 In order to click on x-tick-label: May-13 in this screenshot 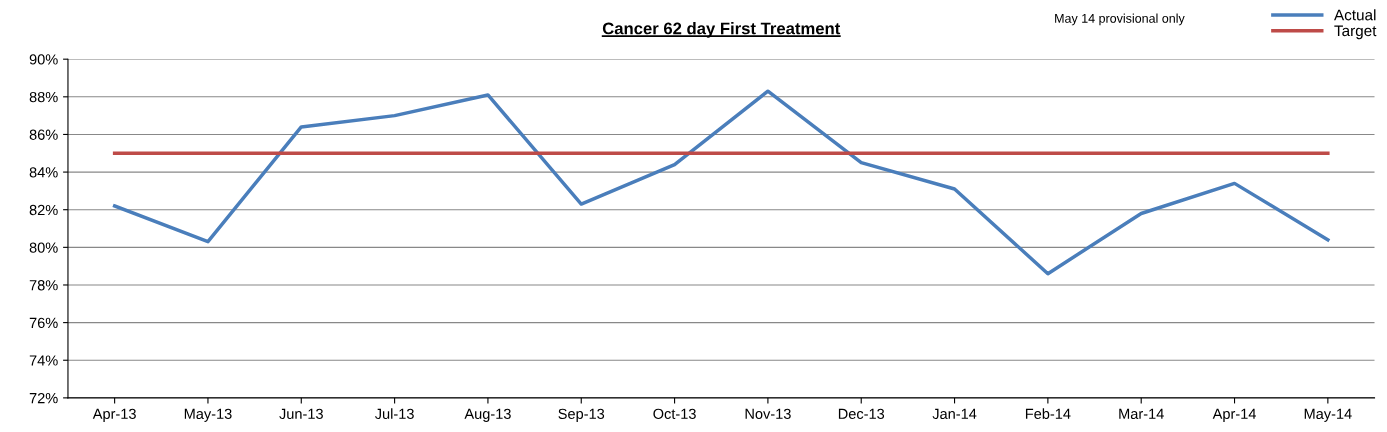, I will do `click(208, 415)`.